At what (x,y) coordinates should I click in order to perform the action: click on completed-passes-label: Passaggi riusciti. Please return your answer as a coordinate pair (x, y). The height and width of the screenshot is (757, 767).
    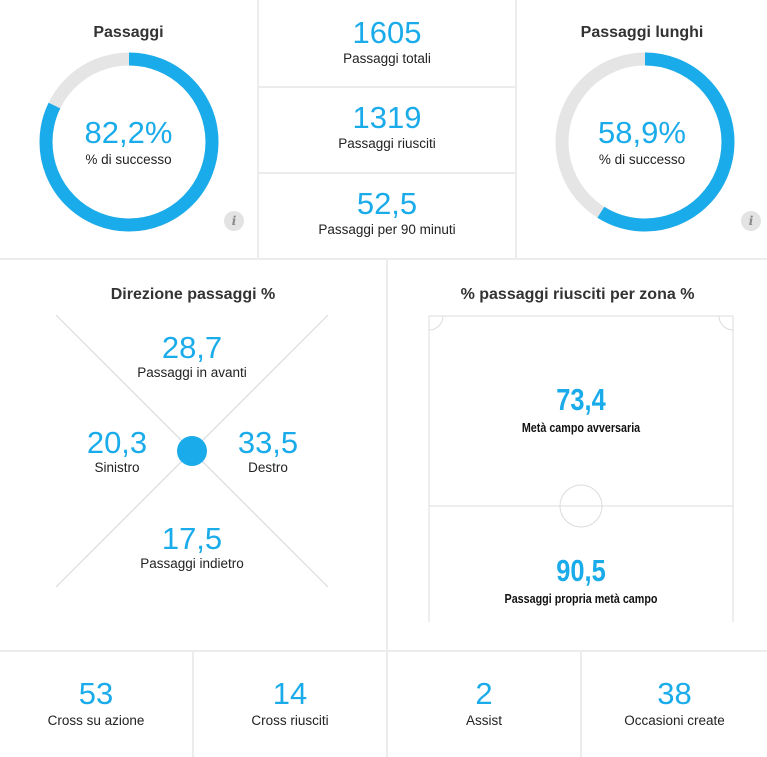
    Looking at the image, I should click on (387, 143).